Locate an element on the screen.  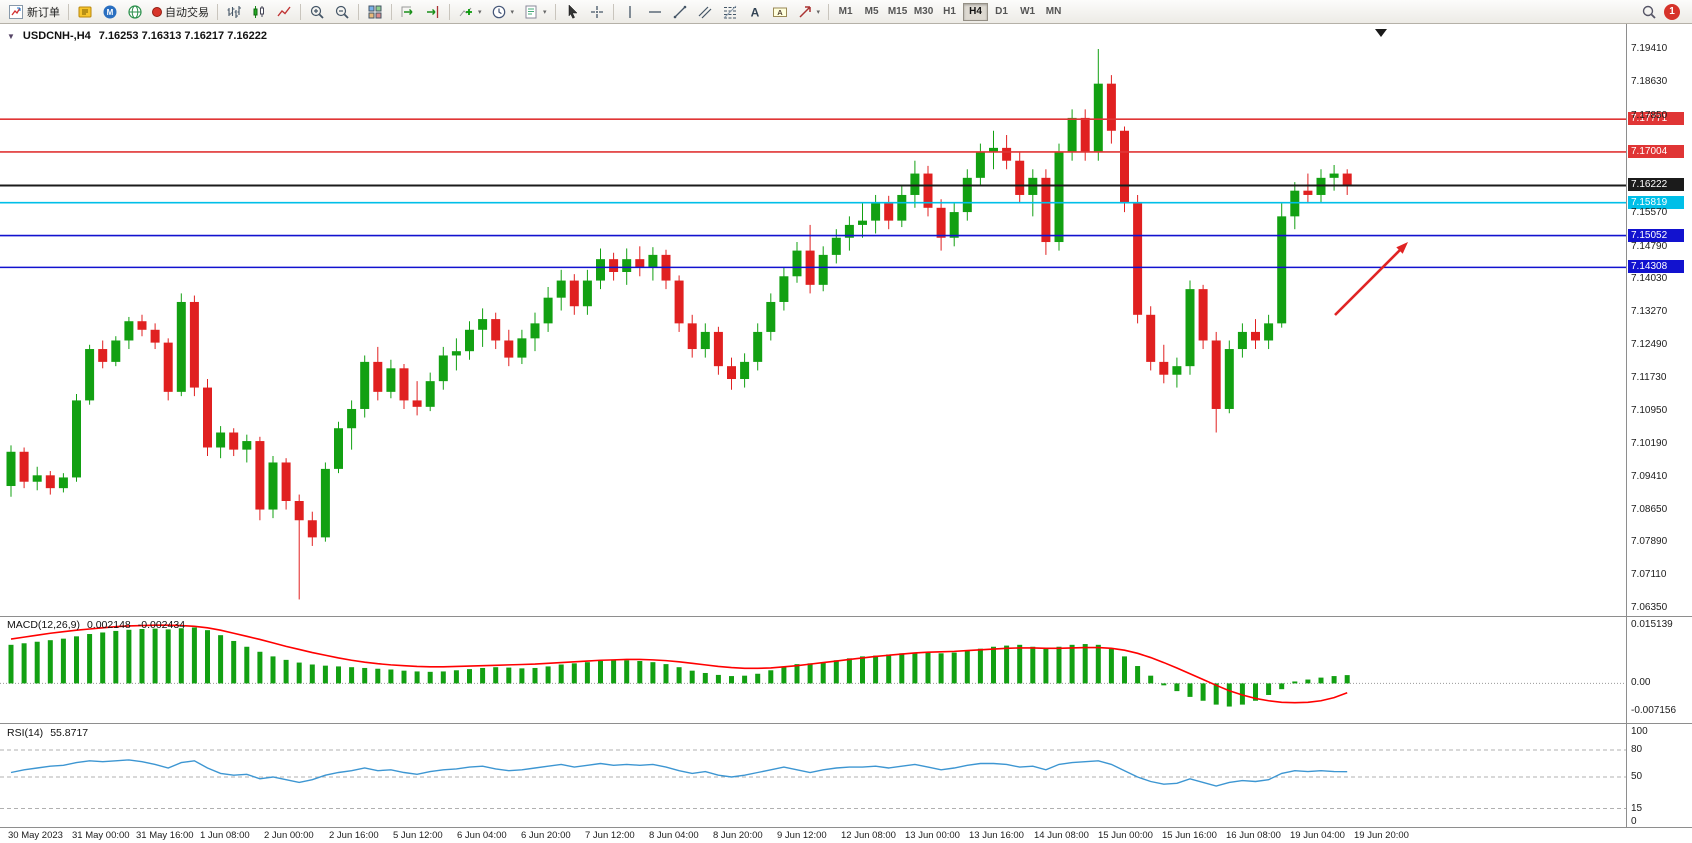
community-button is located at coordinates (135, 12).